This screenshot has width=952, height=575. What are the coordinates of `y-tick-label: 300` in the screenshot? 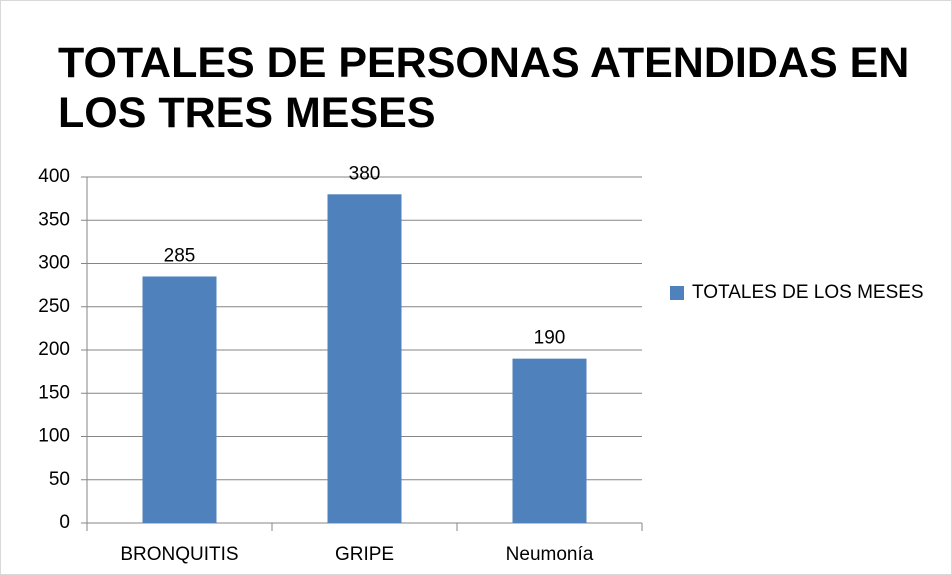 It's located at (54, 263).